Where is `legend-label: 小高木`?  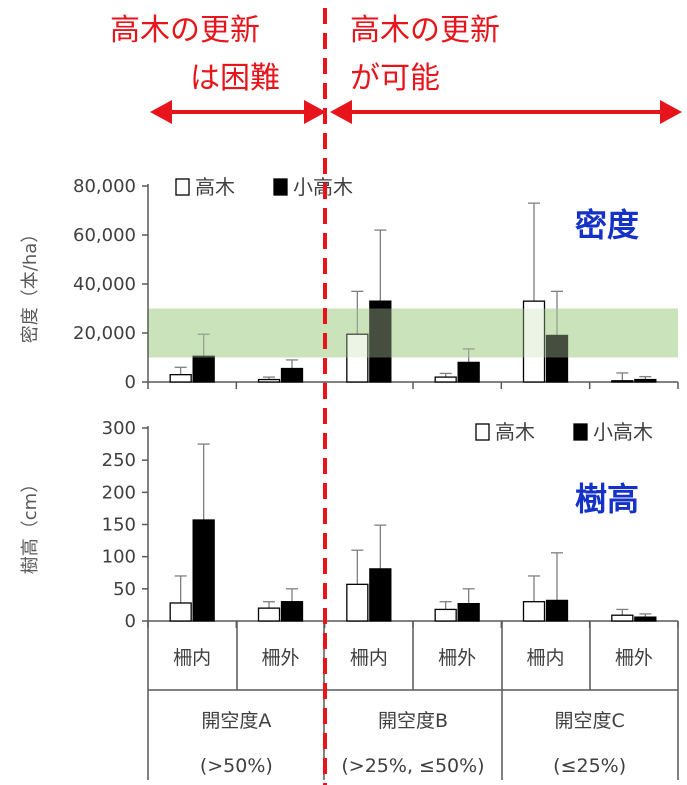 legend-label: 小高木 is located at coordinates (623, 432).